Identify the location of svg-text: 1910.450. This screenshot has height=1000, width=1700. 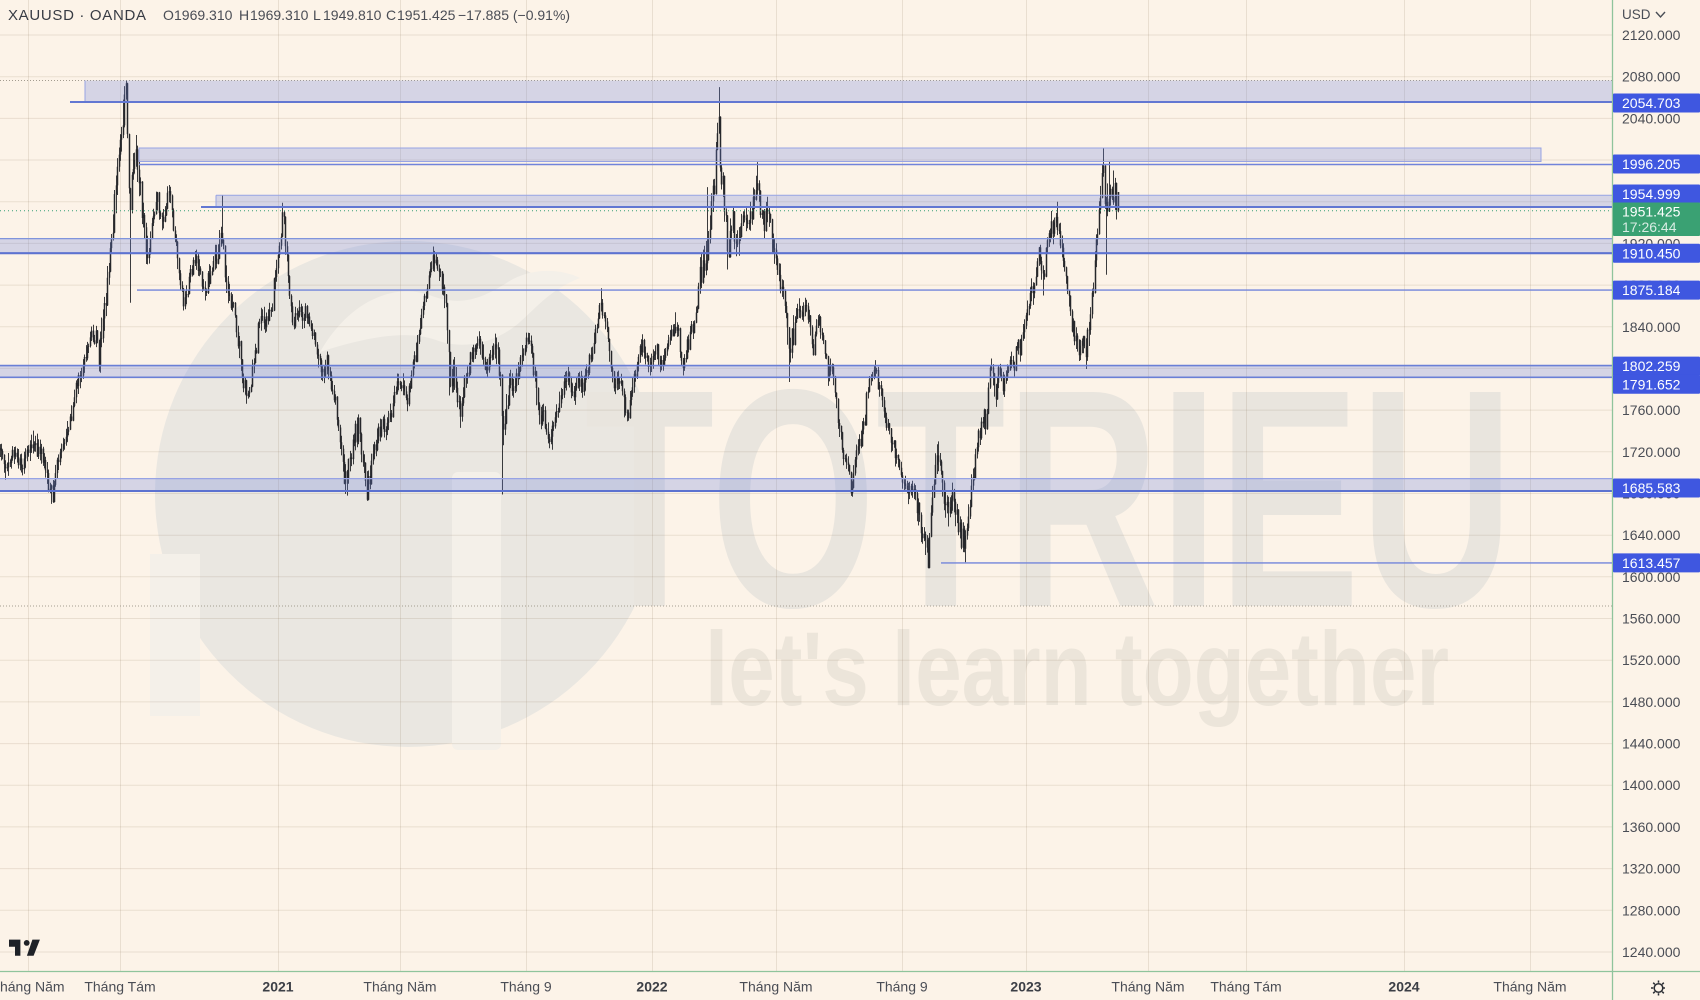
(1651, 253).